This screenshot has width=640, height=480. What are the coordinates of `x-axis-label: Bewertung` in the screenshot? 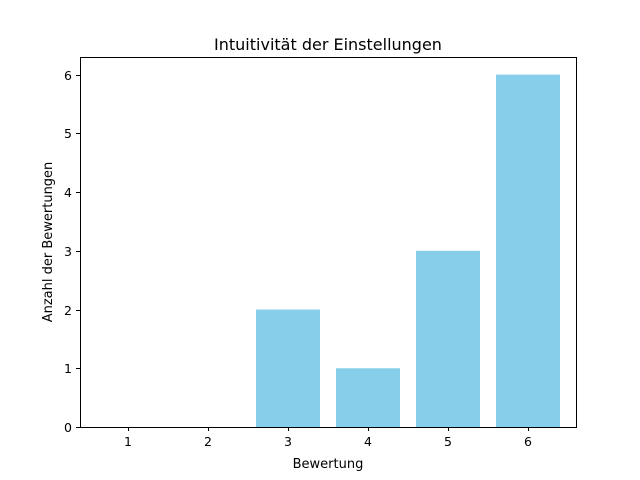 It's located at (328, 464).